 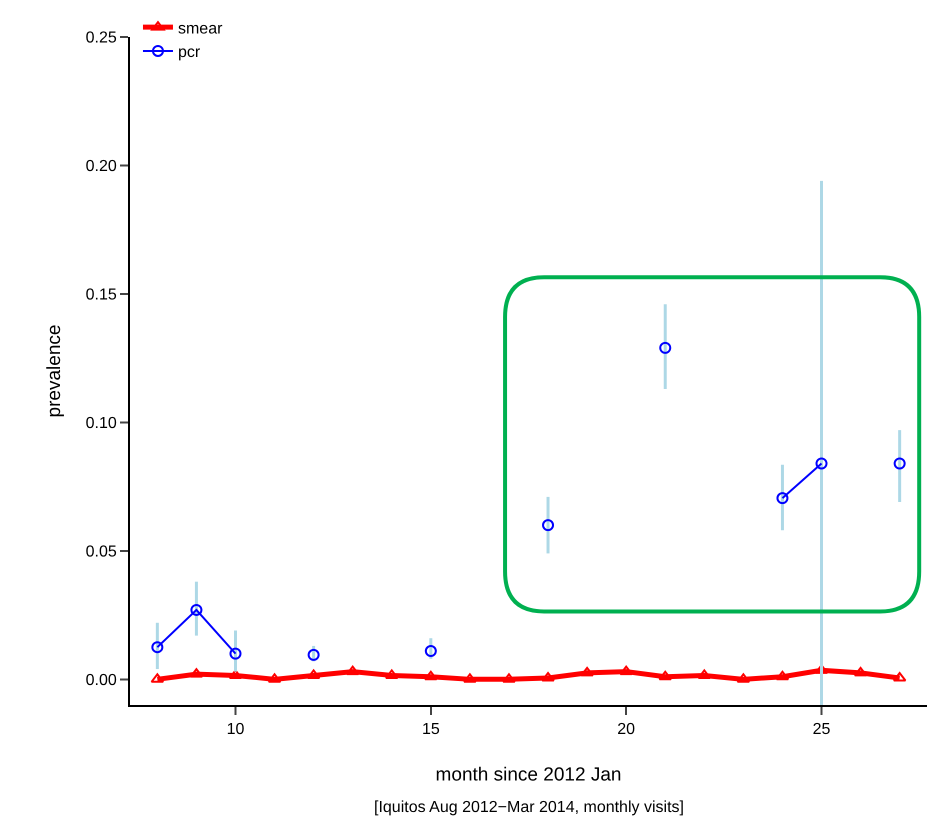 What do you see at coordinates (55, 371) in the screenshot?
I see `y-axis-title: prevalence` at bounding box center [55, 371].